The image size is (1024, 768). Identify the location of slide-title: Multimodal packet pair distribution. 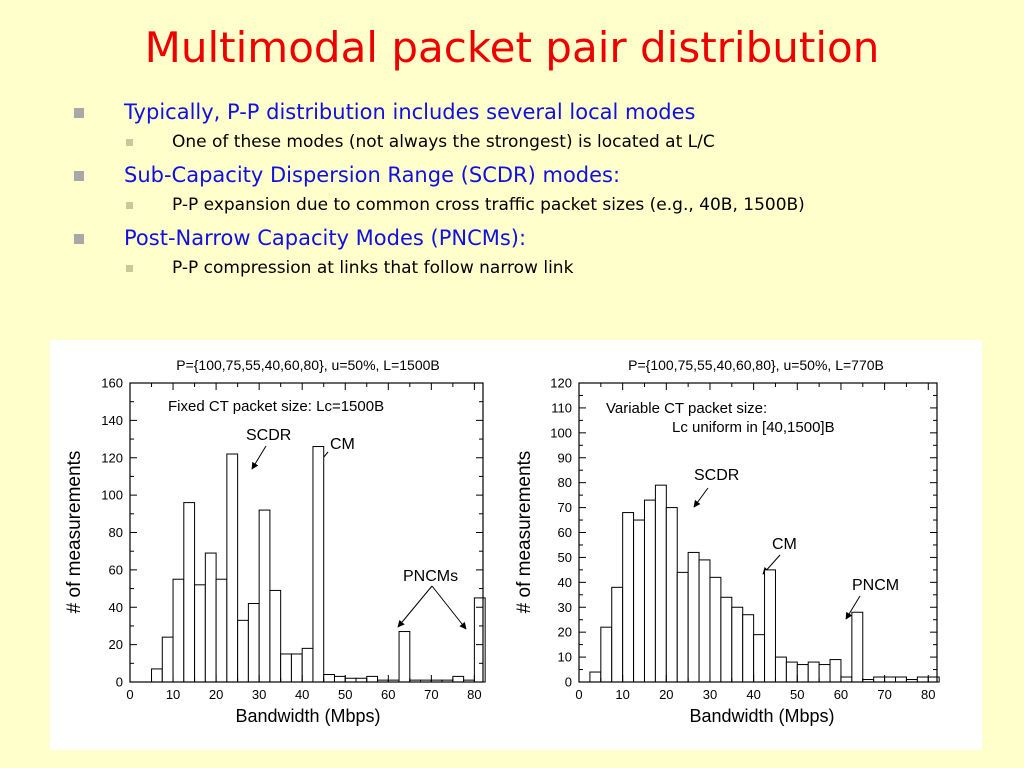
(512, 47).